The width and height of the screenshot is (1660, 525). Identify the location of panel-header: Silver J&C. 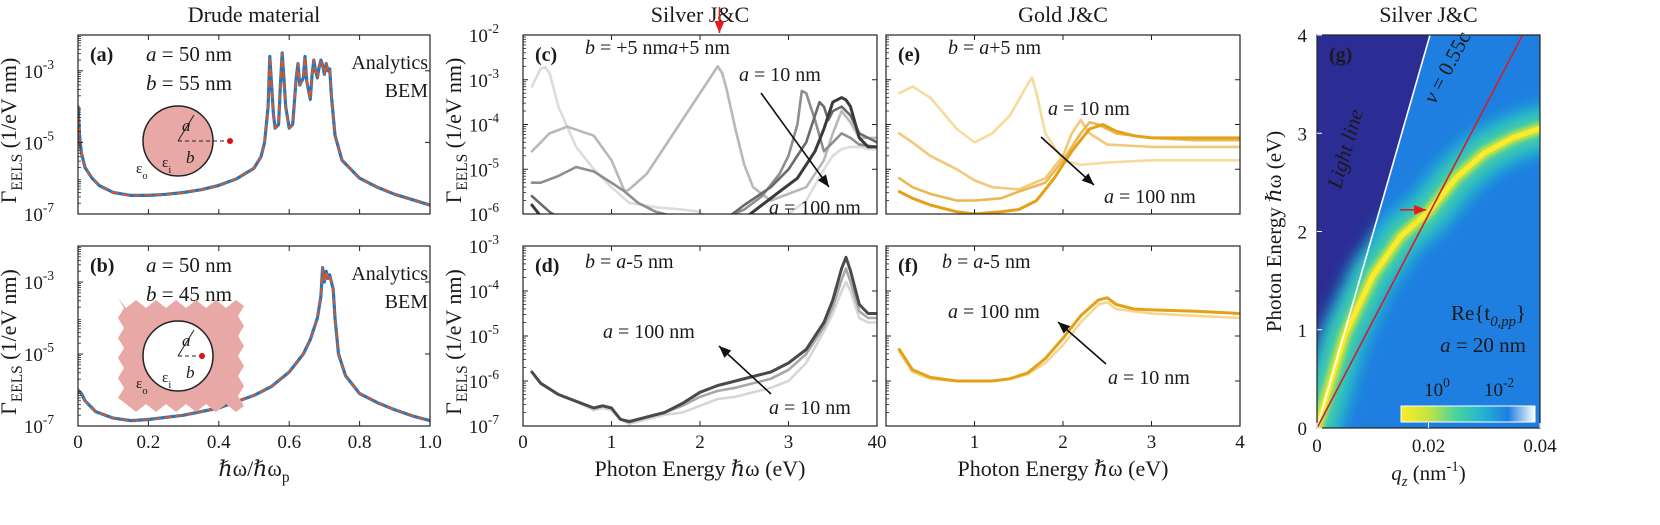
(1428, 14).